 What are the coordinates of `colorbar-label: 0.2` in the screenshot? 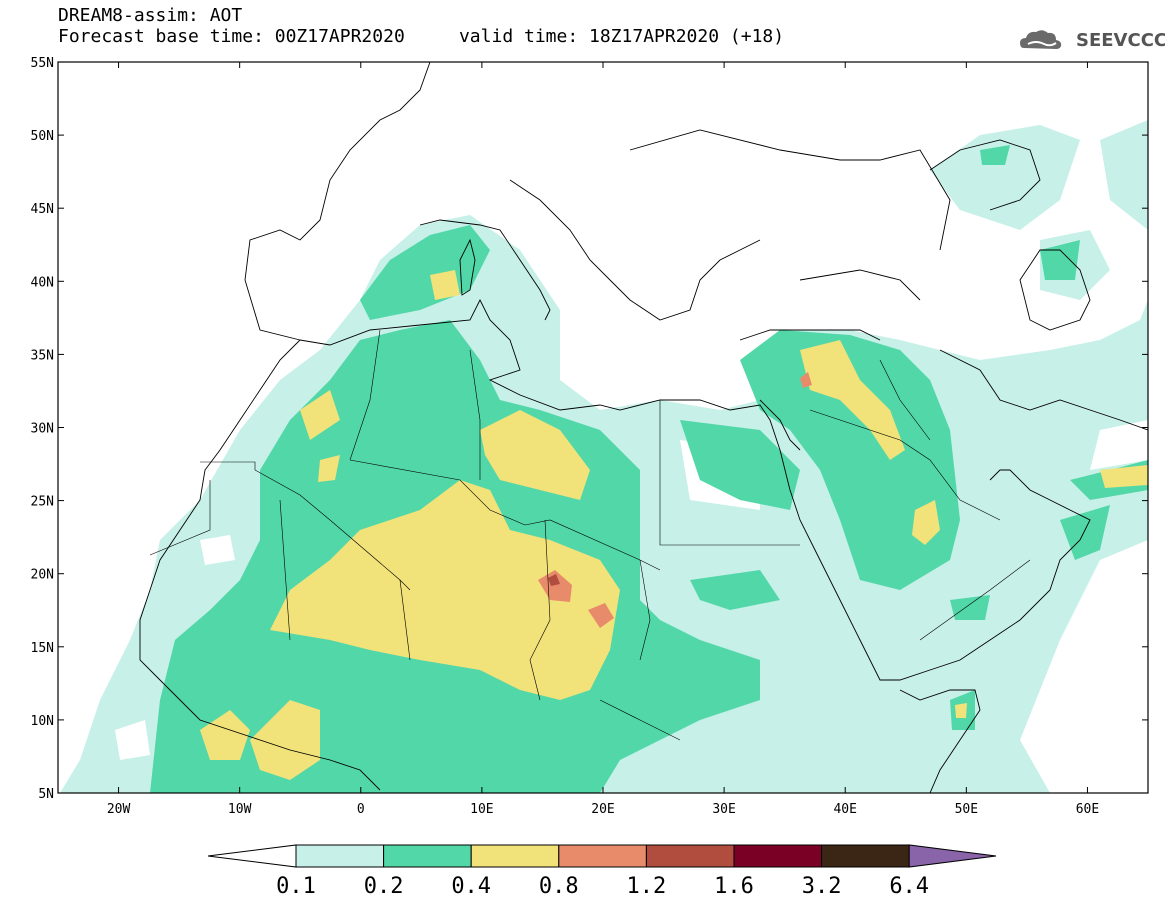 It's located at (384, 886).